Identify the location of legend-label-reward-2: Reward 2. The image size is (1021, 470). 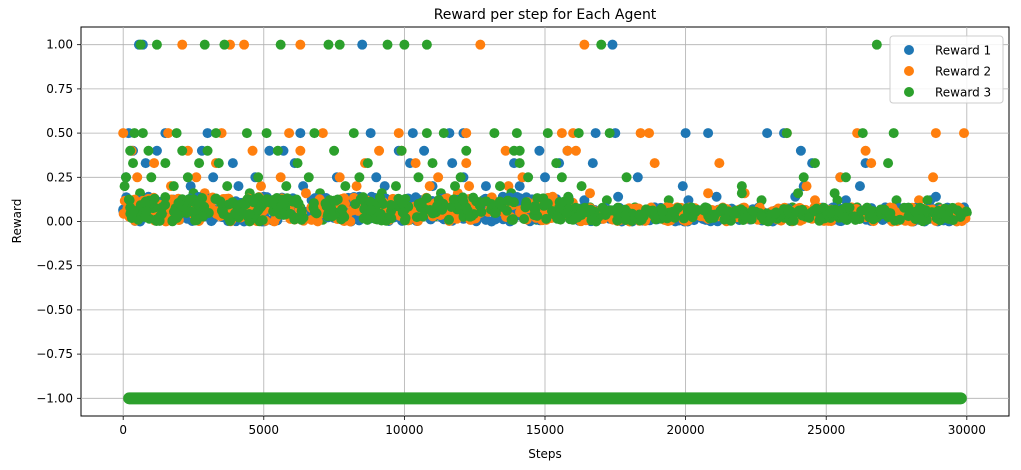
(963, 72).